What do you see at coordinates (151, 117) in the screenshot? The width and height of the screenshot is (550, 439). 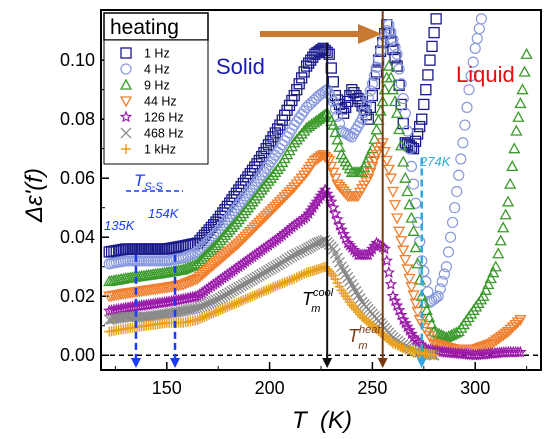 I see `legend-entry: 126 Hz` at bounding box center [151, 117].